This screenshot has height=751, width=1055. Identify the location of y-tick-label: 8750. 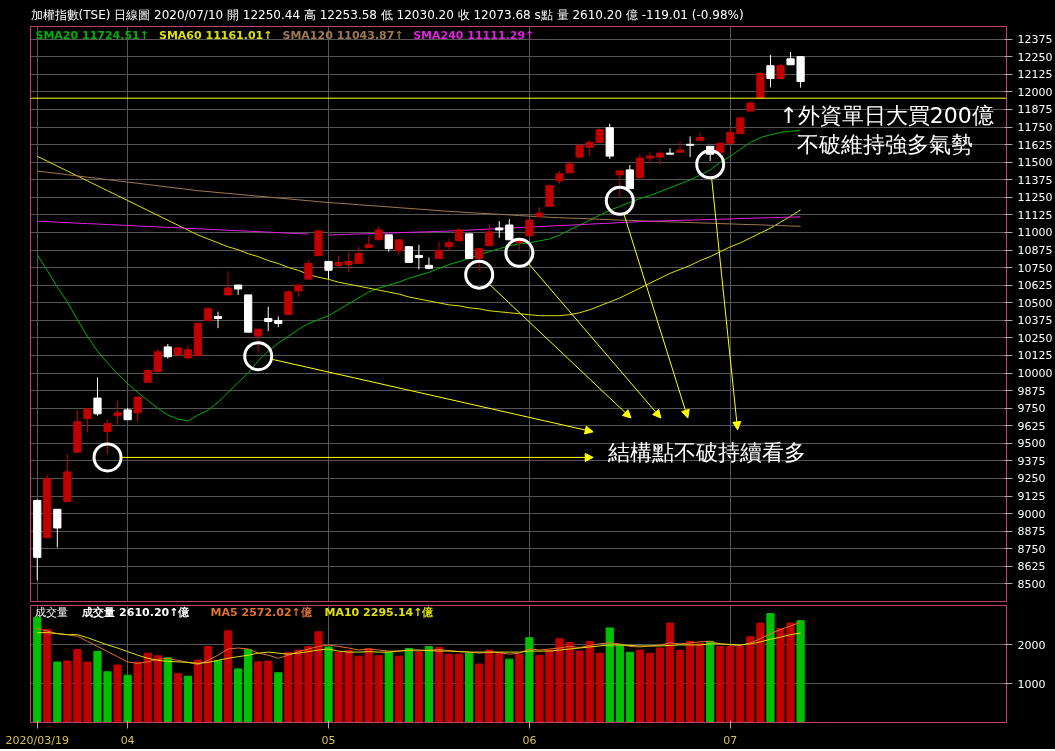
(1031, 549).